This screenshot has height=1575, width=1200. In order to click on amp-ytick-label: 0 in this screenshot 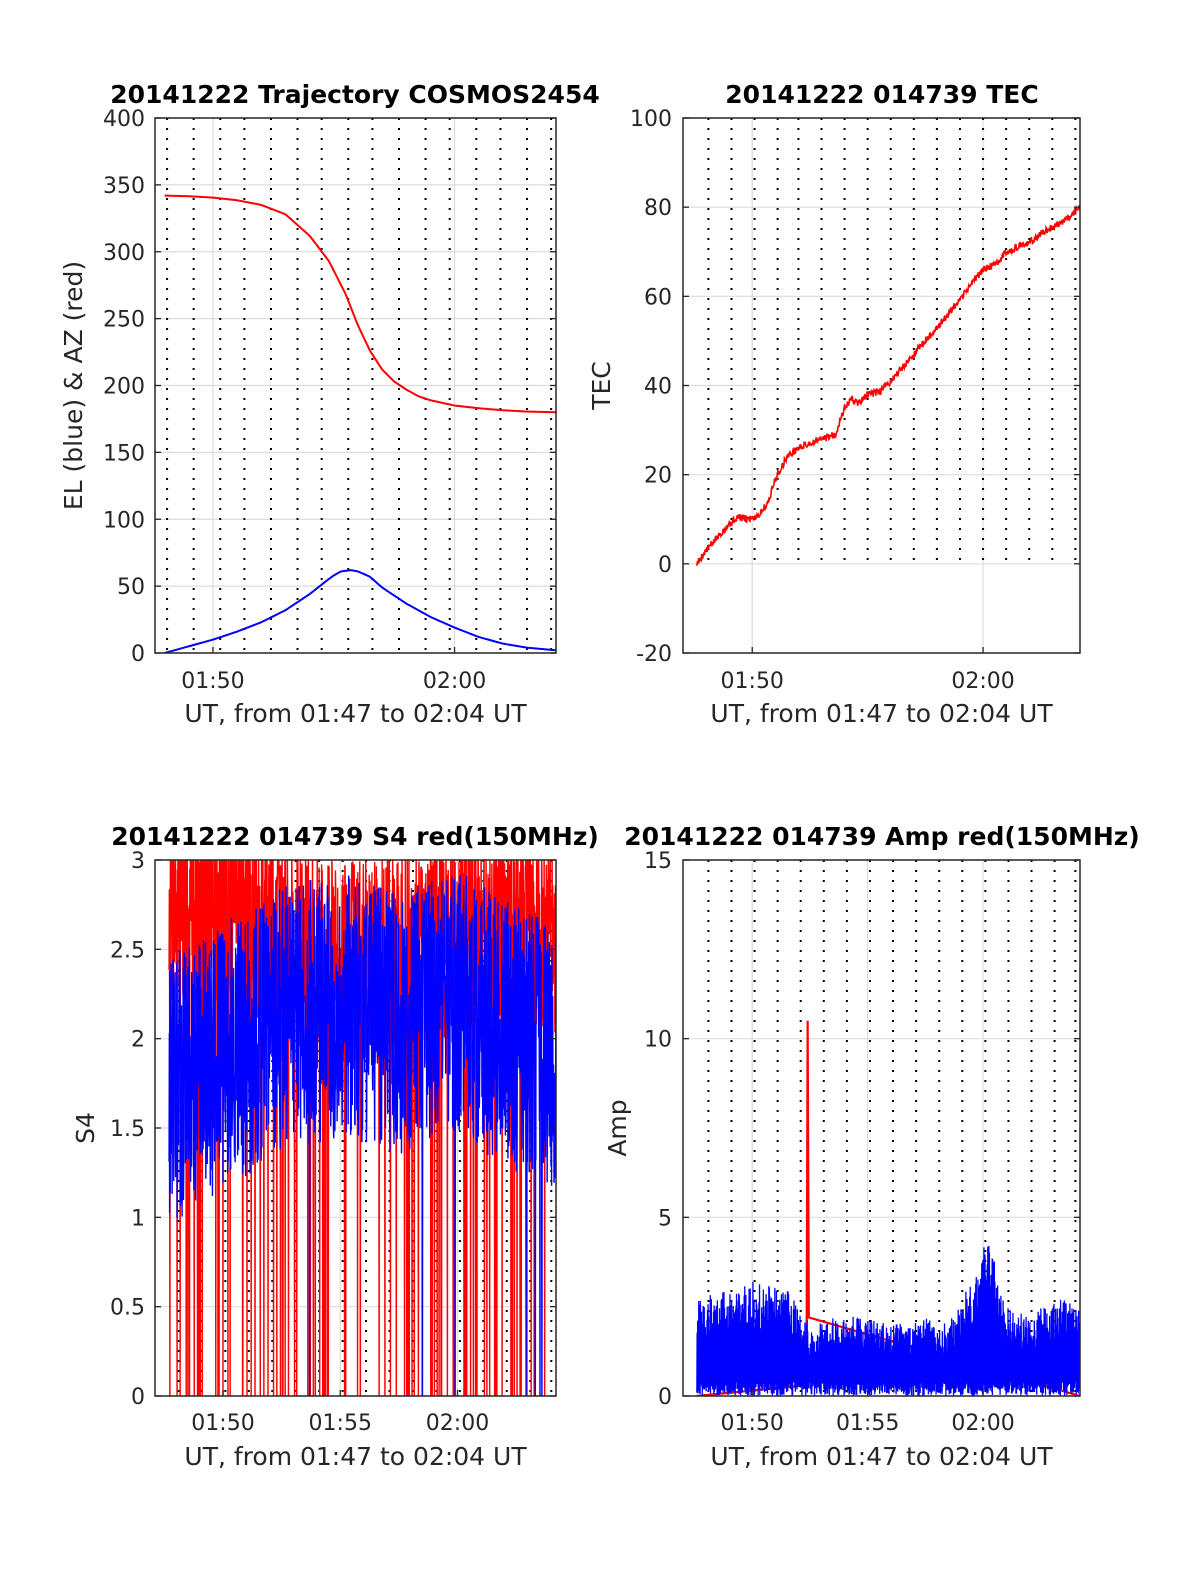, I will do `click(665, 1397)`.